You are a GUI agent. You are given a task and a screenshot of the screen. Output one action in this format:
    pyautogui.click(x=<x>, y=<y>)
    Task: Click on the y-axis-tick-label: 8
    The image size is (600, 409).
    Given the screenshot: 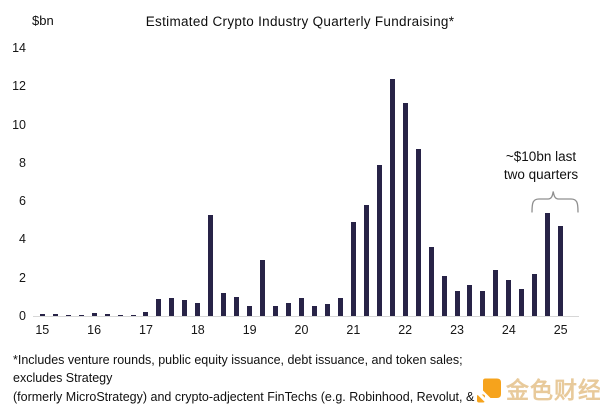 What is the action you would take?
    pyautogui.click(x=22, y=162)
    